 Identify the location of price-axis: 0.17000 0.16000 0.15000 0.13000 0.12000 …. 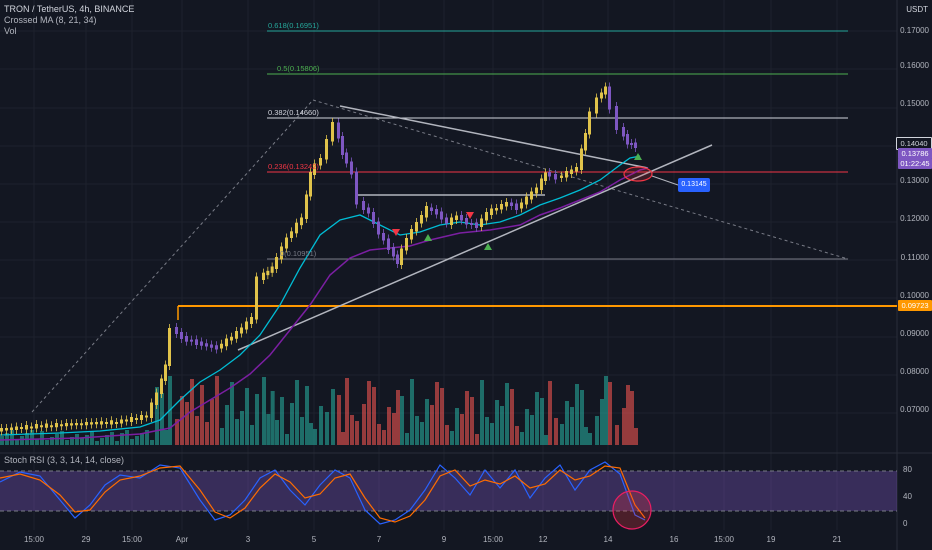
(914, 227).